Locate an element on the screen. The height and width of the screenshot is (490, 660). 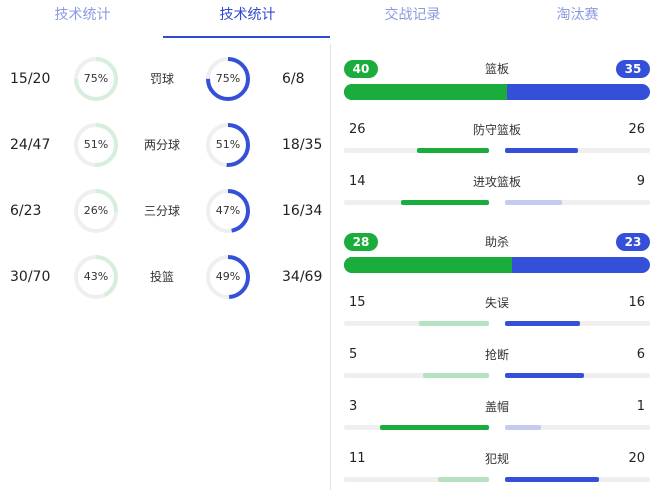
away-value: 16 is located at coordinates (636, 302).